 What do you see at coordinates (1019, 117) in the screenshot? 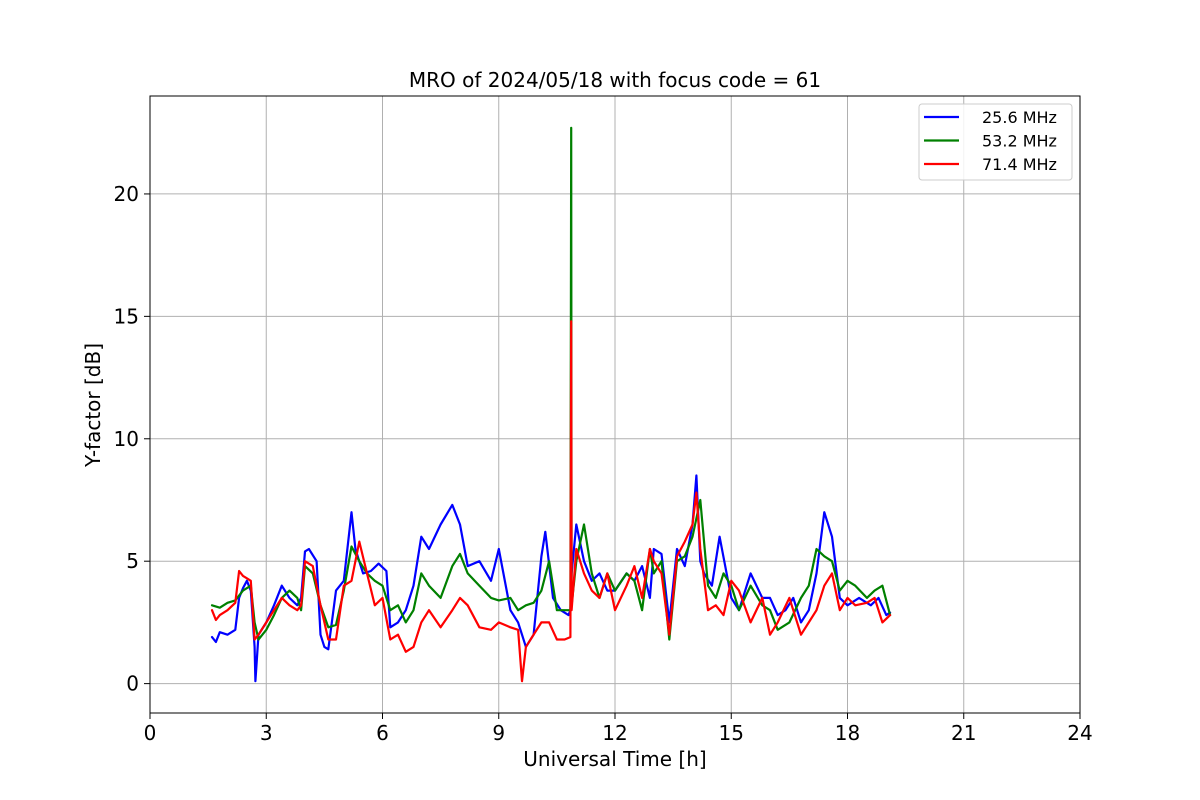
I see `legend-label: 25.6 MHz` at bounding box center [1019, 117].